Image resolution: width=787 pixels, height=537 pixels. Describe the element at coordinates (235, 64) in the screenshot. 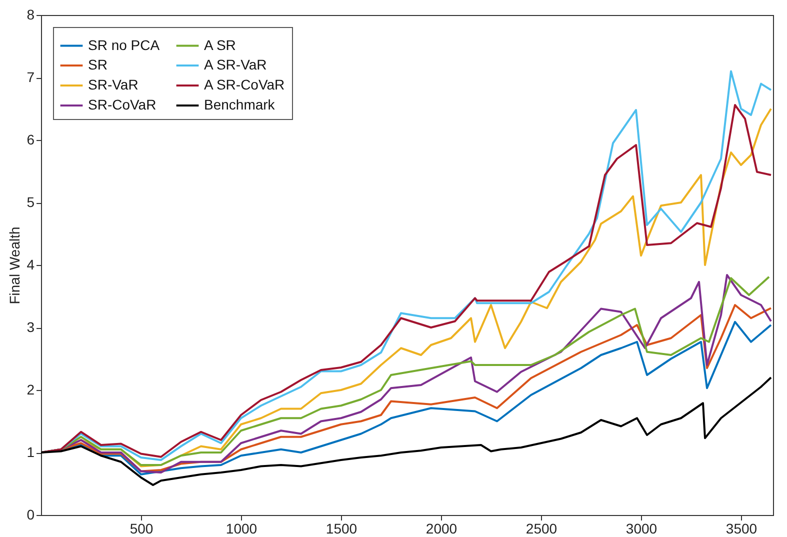

I see `legend-label: A SR-VaR` at that location.